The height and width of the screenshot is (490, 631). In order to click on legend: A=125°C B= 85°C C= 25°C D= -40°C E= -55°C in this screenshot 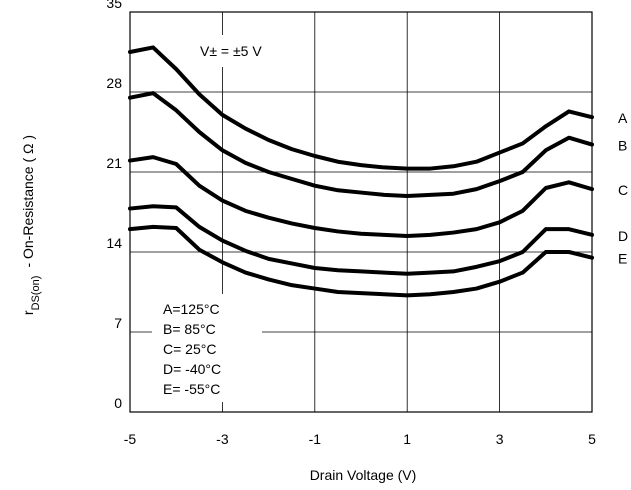, I will do `click(192, 349)`.